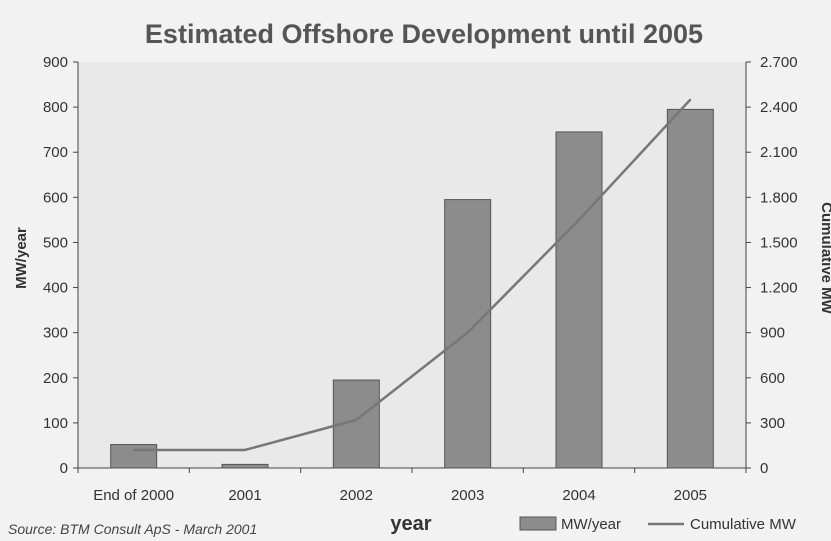  What do you see at coordinates (55, 152) in the screenshot?
I see `y-tick-label: 700` at bounding box center [55, 152].